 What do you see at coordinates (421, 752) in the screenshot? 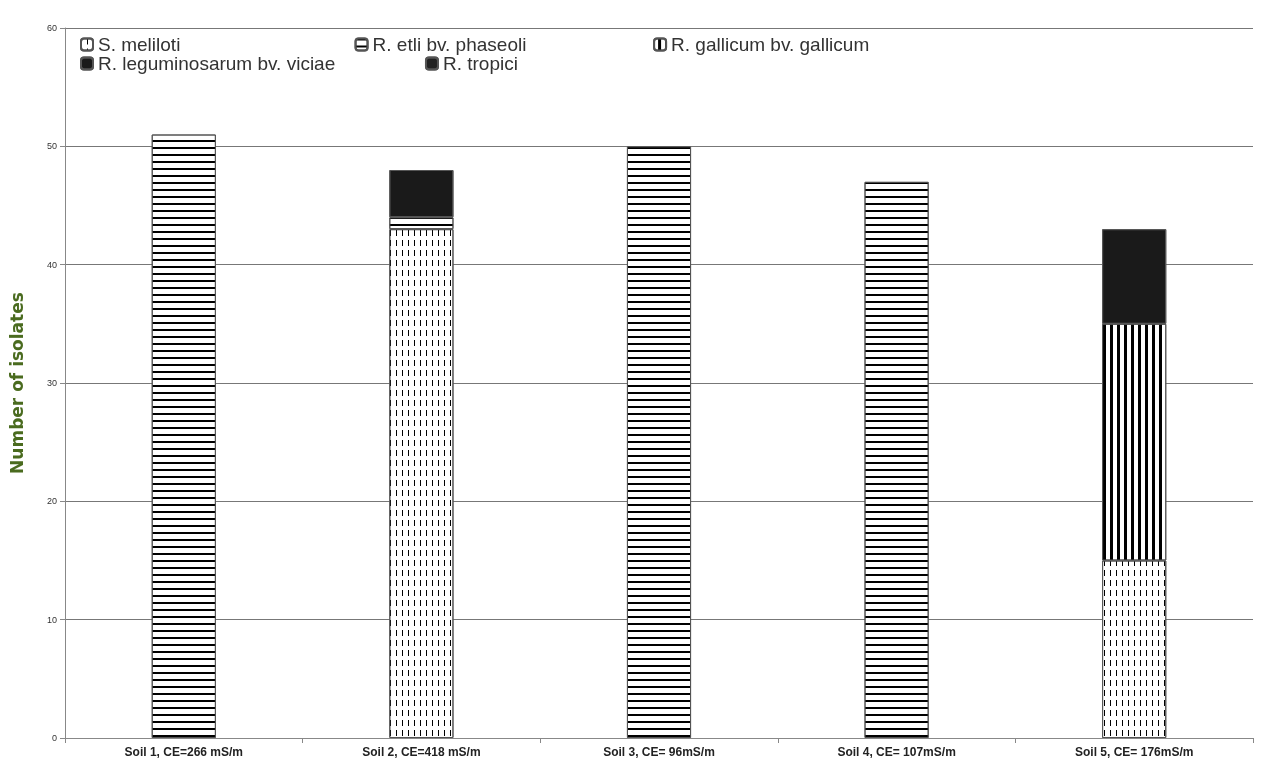
I see `x-tick-label: Soil 2, CE=418 mS/m` at bounding box center [421, 752].